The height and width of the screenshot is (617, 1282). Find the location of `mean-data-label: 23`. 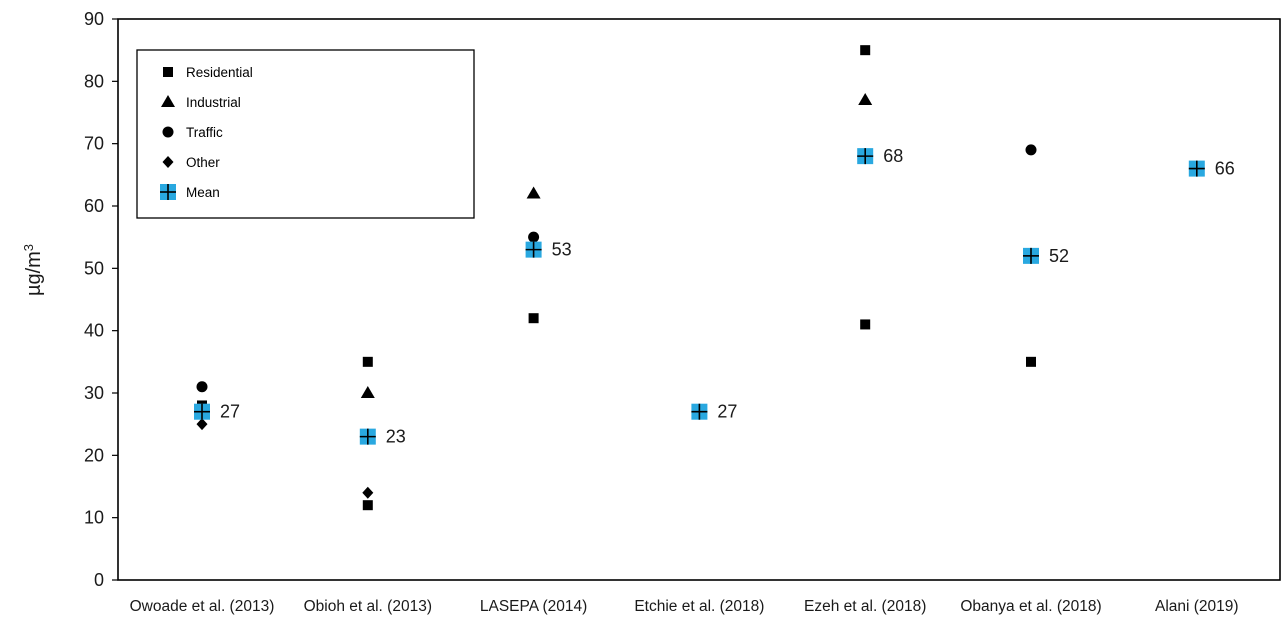

mean-data-label: 23 is located at coordinates (396, 437).